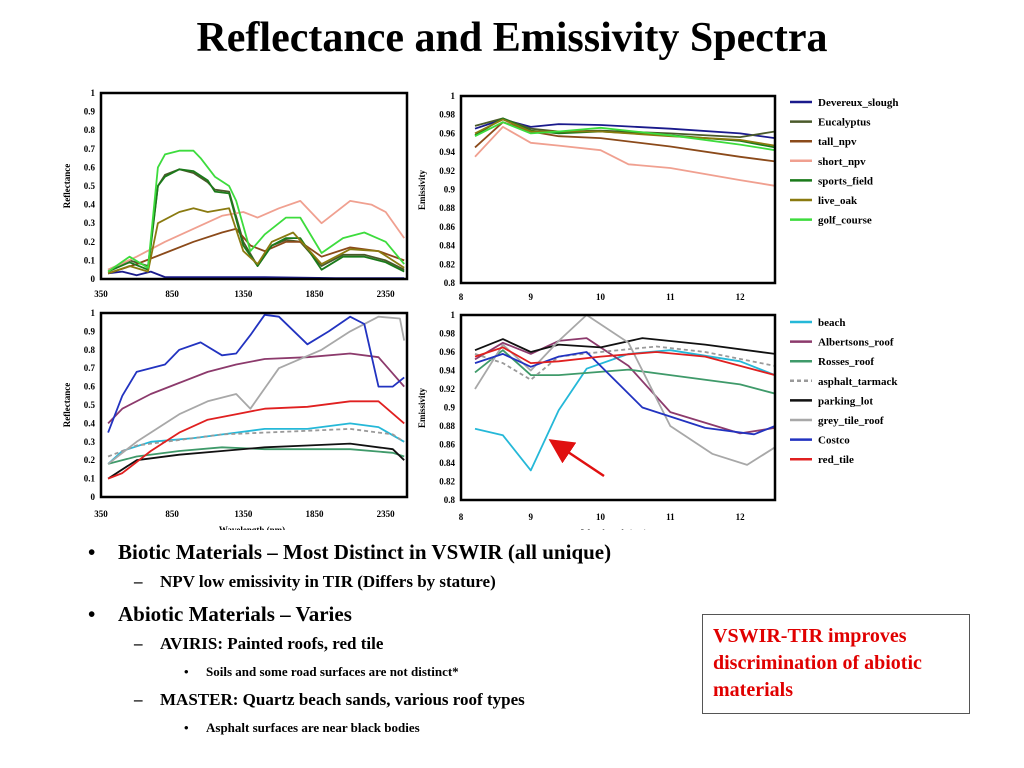 The image size is (1024, 768). Describe the element at coordinates (421, 644) in the screenshot. I see `bullet-aviris: AVIRIS: Painted roofs, red tile` at that location.